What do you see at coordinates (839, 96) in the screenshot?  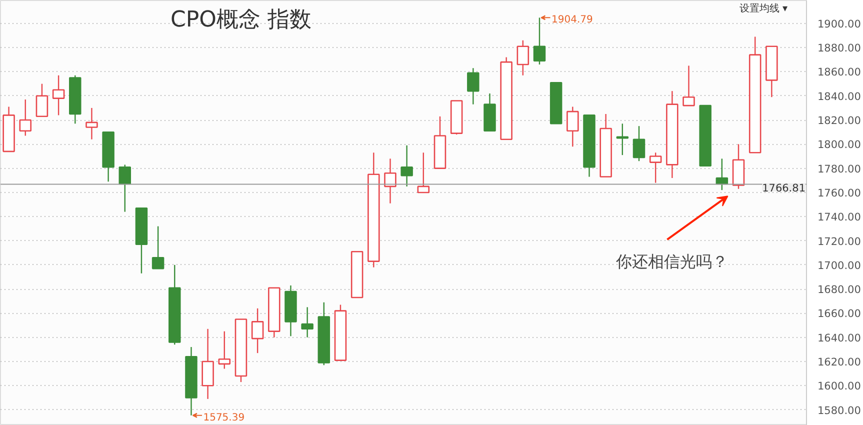 I see `y-tick-label: 1840.00` at bounding box center [839, 96].